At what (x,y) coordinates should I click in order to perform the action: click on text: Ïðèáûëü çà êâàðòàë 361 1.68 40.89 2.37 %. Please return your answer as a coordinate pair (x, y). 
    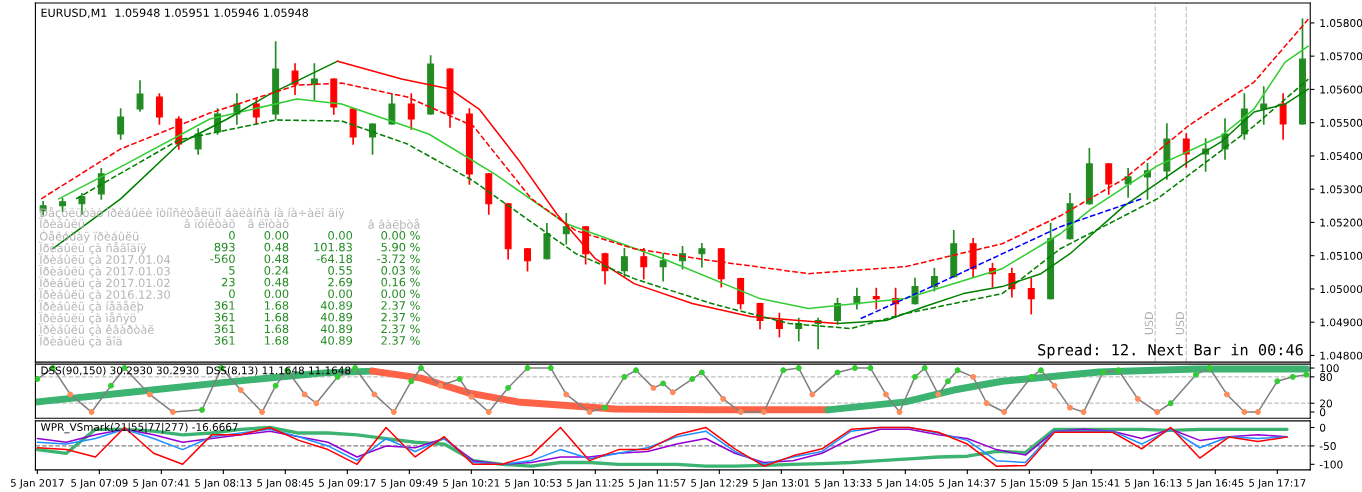
    Looking at the image, I should click on (229, 329).